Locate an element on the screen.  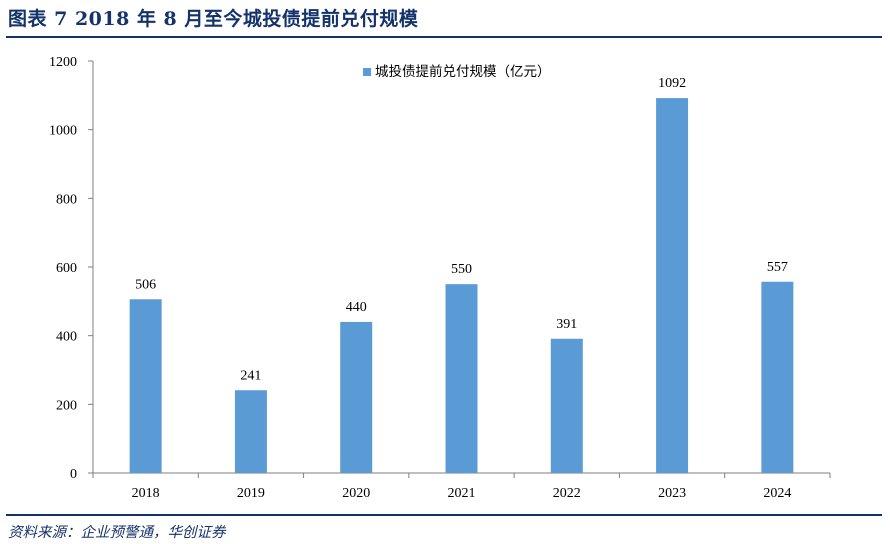
x-tick-label: 2024 is located at coordinates (777, 493).